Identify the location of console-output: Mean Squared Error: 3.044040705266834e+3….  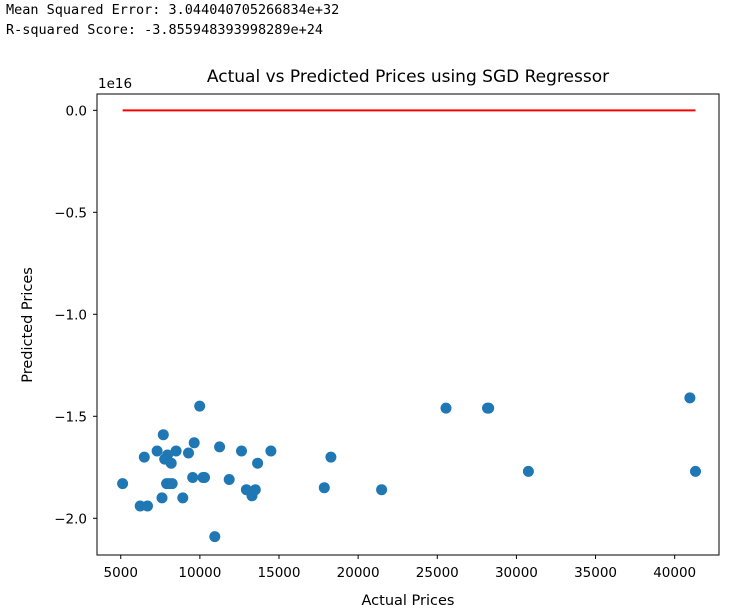
(172, 20).